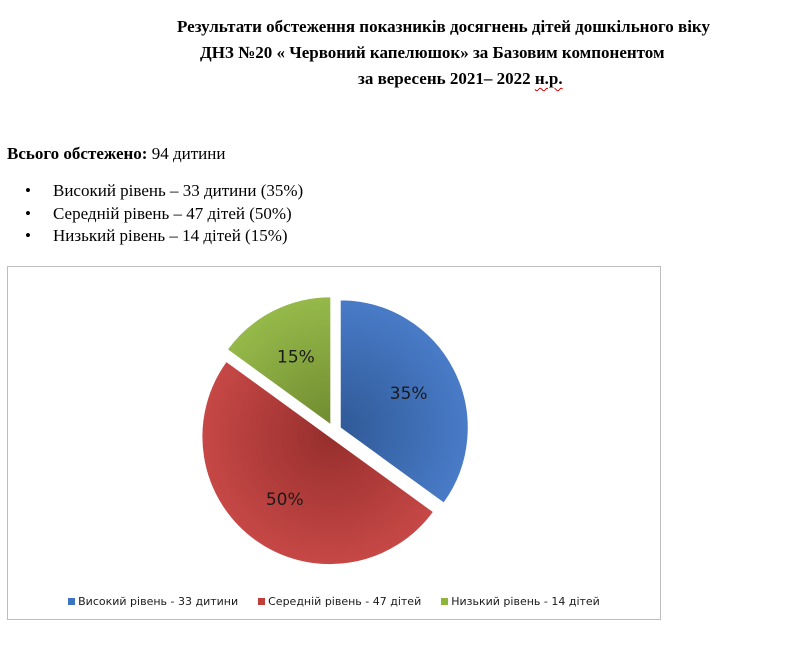 This screenshot has width=787, height=646. I want to click on level-list-item-low: Низький рівень – 14 дітей (15%), so click(164, 236).